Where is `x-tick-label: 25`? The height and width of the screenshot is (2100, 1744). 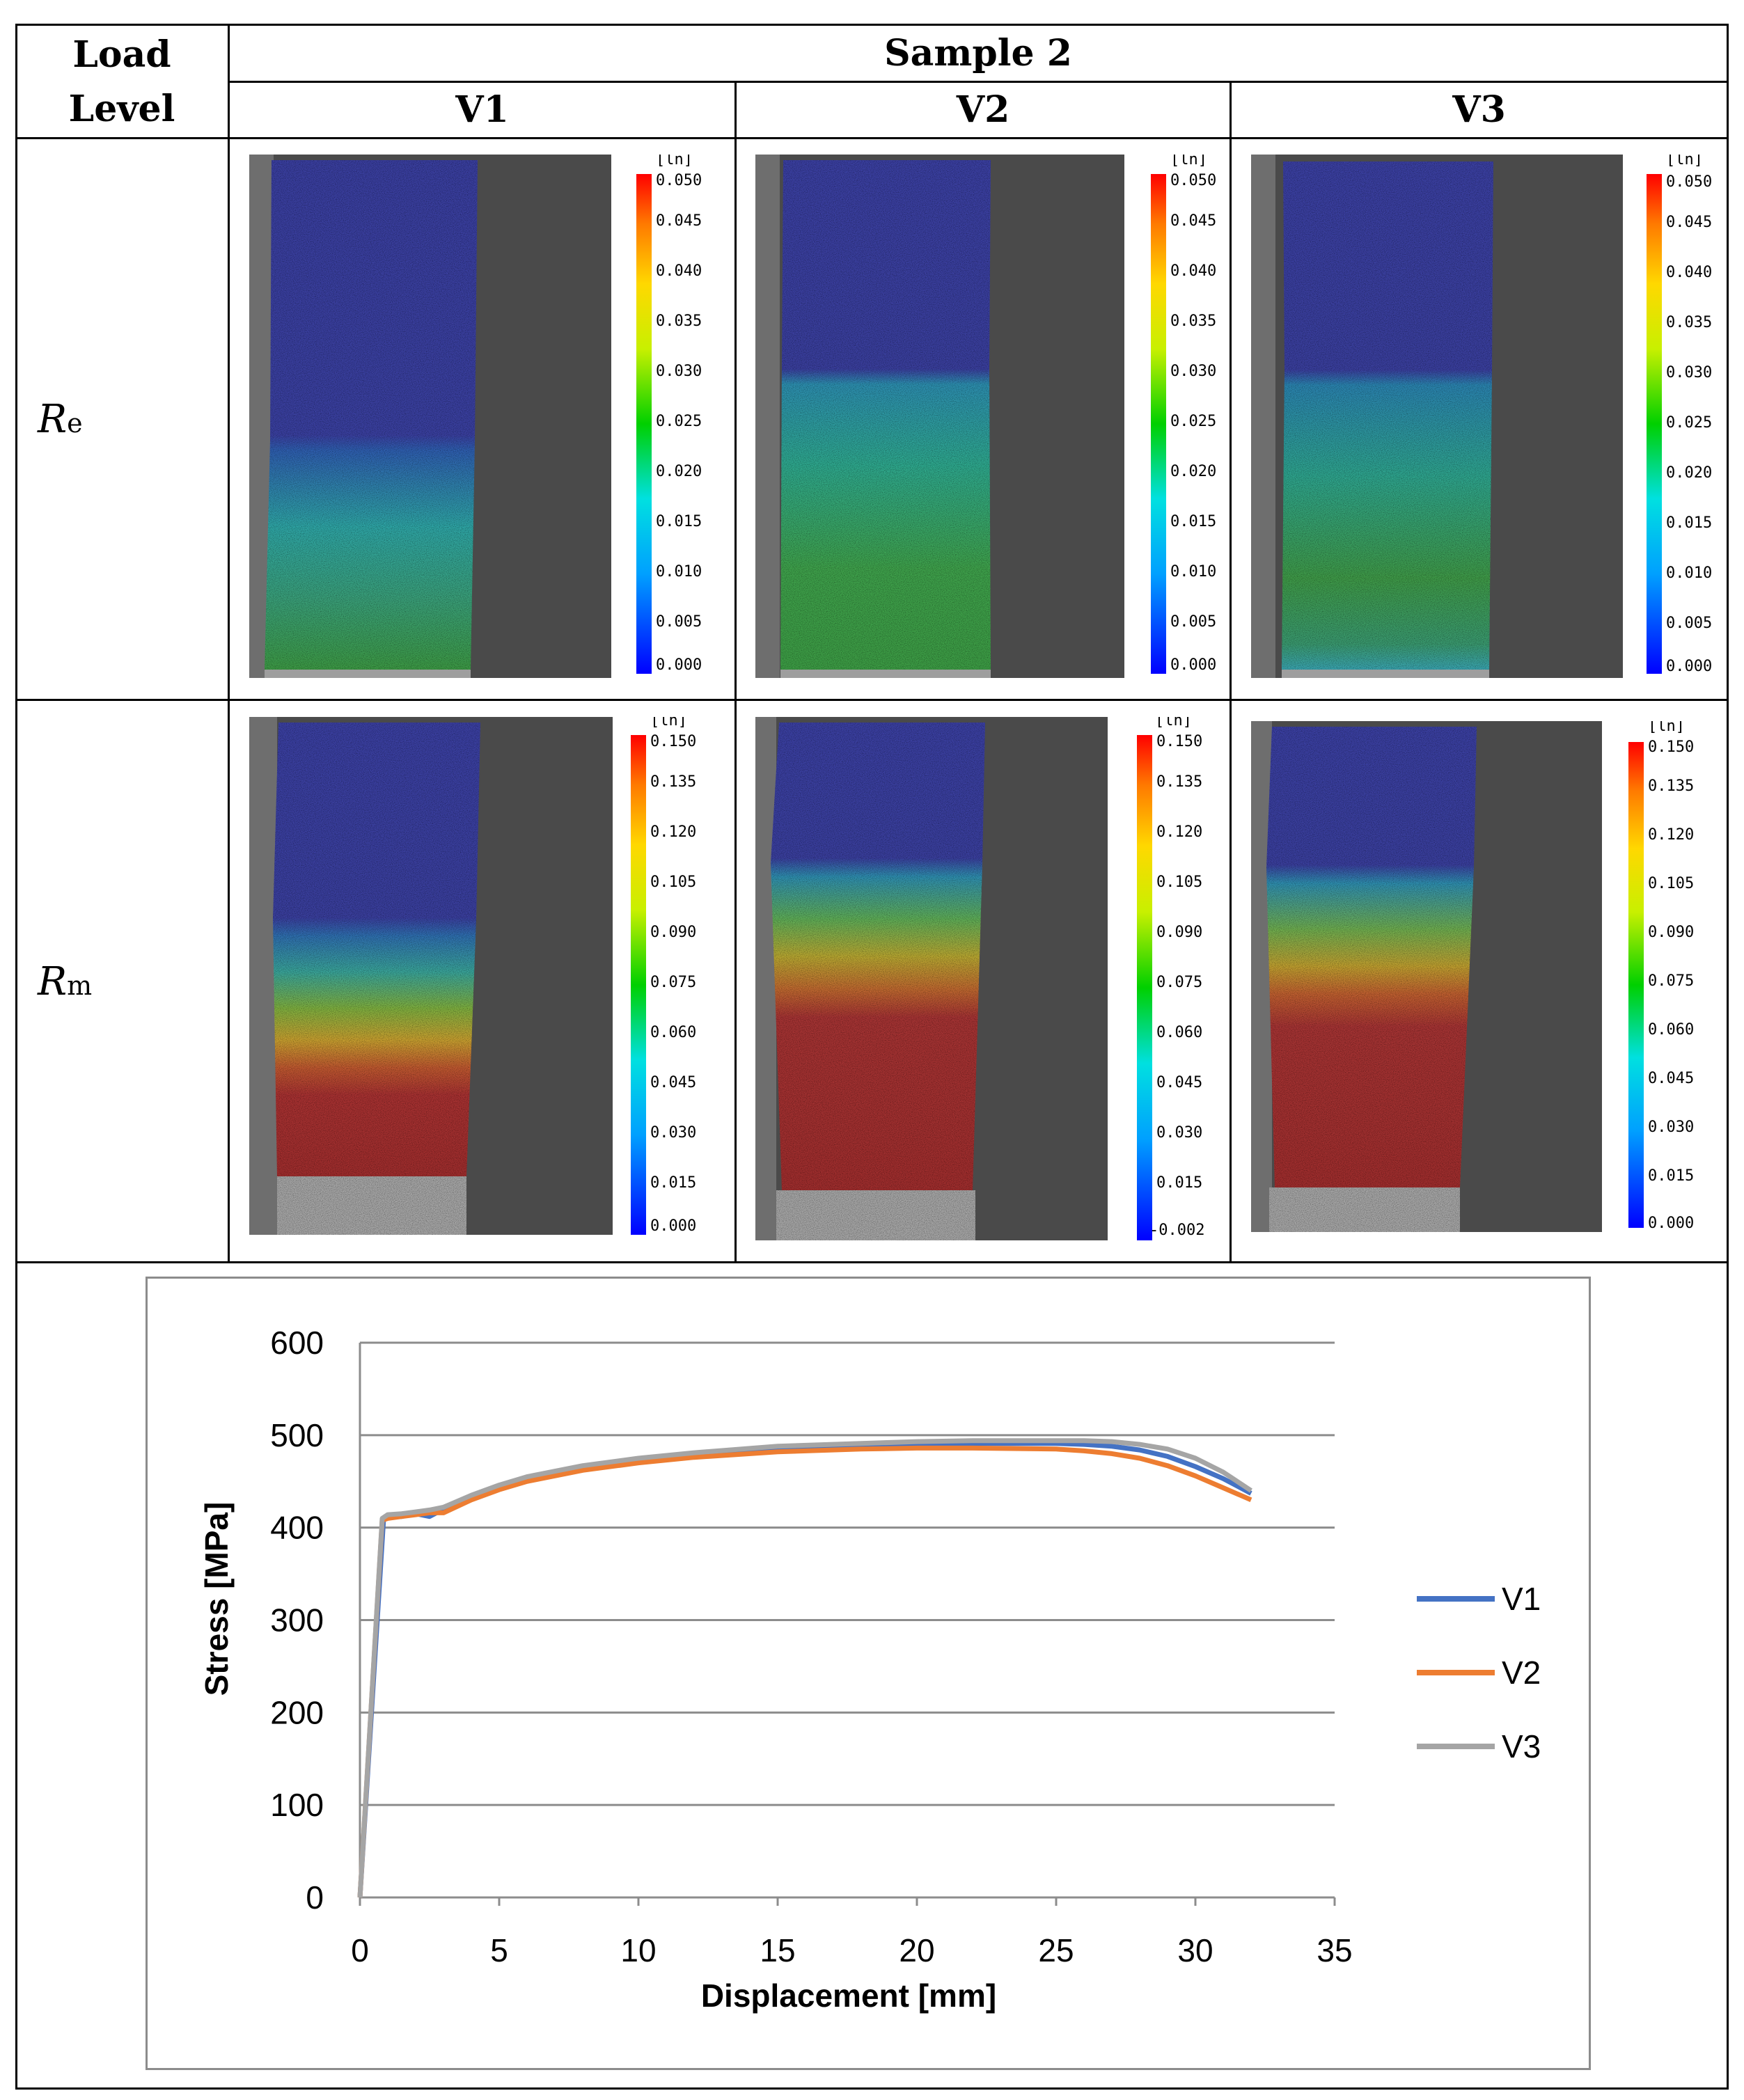 x-tick-label: 25 is located at coordinates (1056, 1950).